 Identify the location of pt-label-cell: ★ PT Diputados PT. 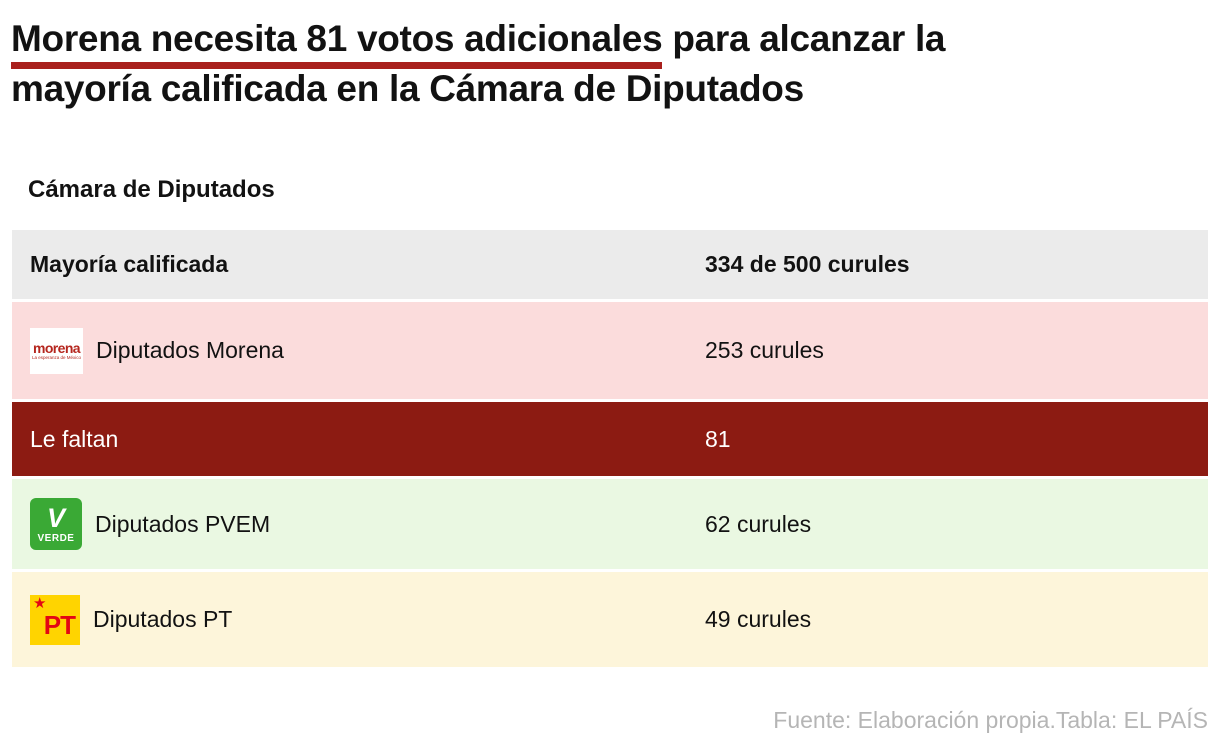
(367, 619).